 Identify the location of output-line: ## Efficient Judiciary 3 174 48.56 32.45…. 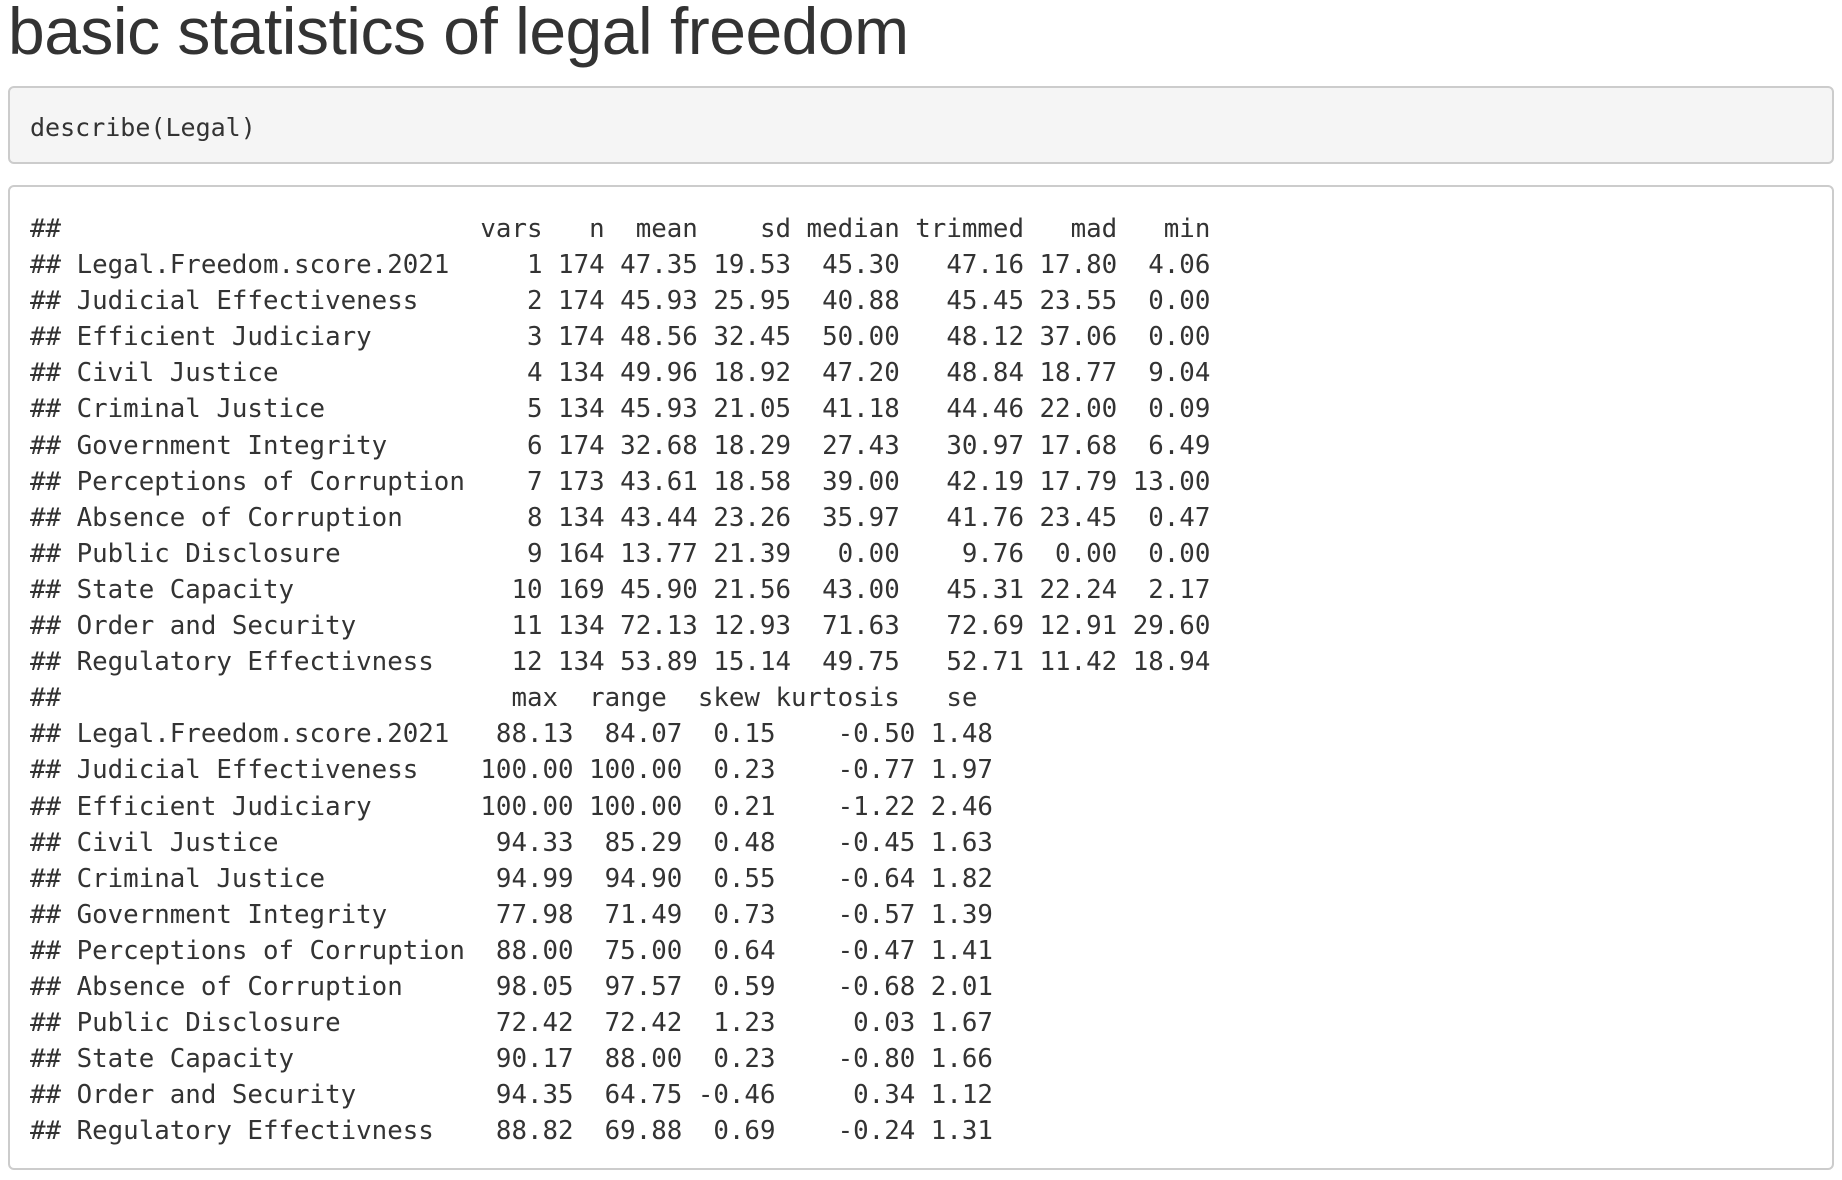
(620, 337).